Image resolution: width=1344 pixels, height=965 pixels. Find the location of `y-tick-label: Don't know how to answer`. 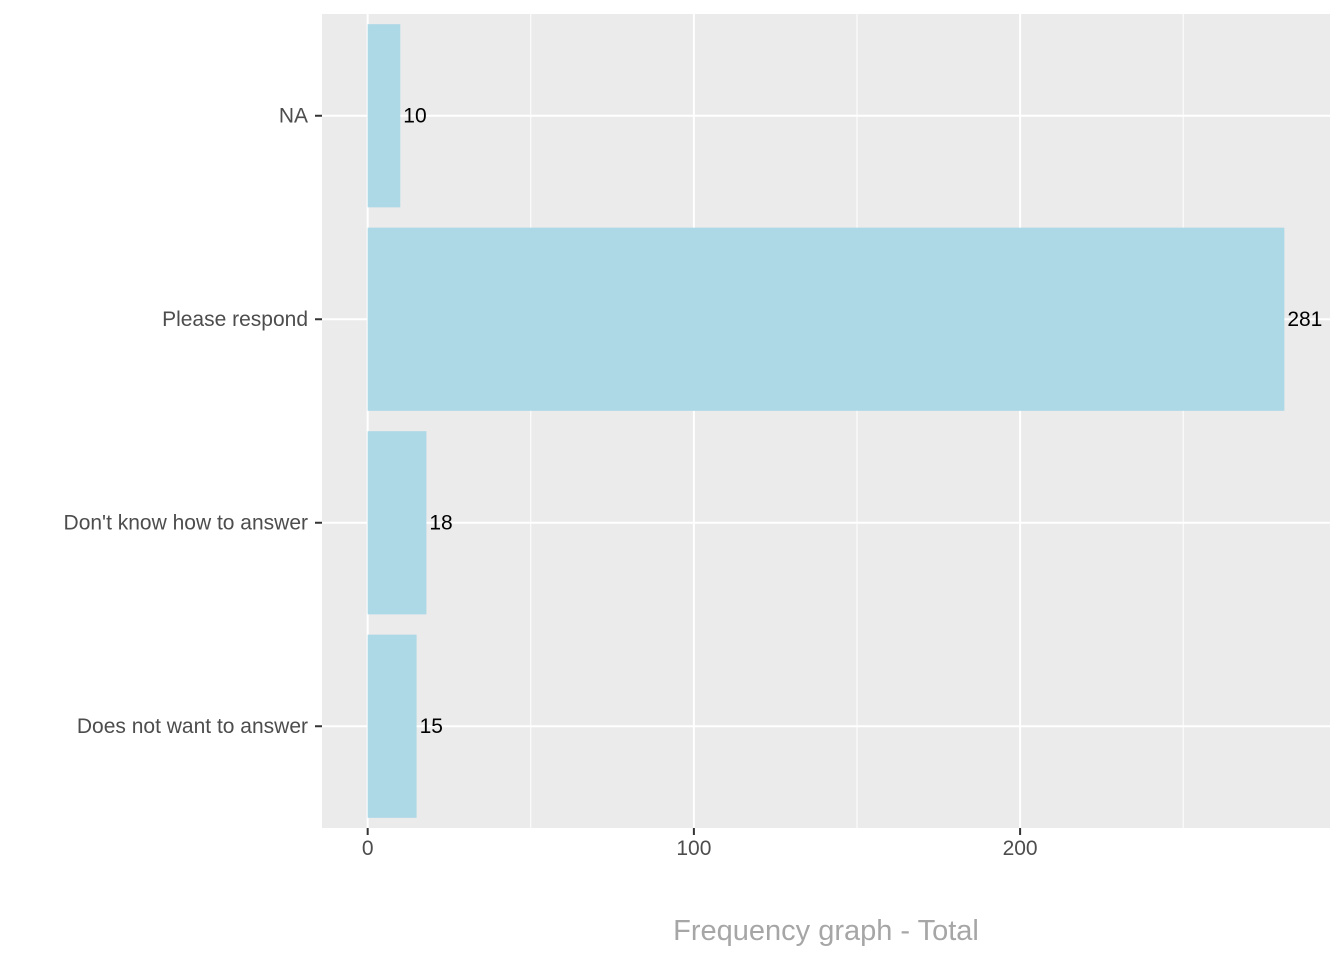

y-tick-label: Don't know how to answer is located at coordinates (186, 522).